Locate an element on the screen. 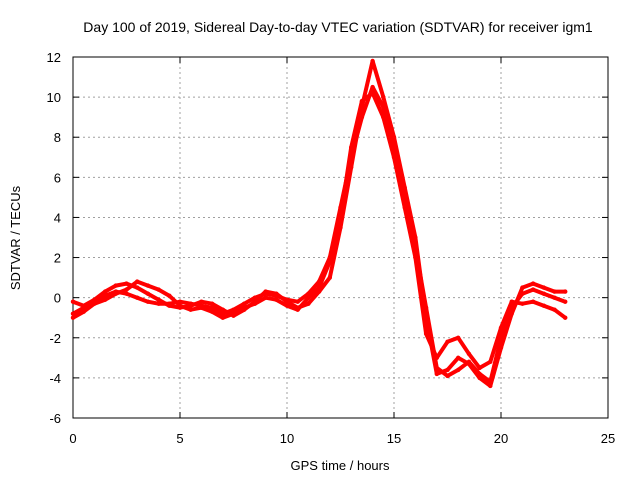 This screenshot has width=640, height=480. y-tick-label: -4 is located at coordinates (55, 378).